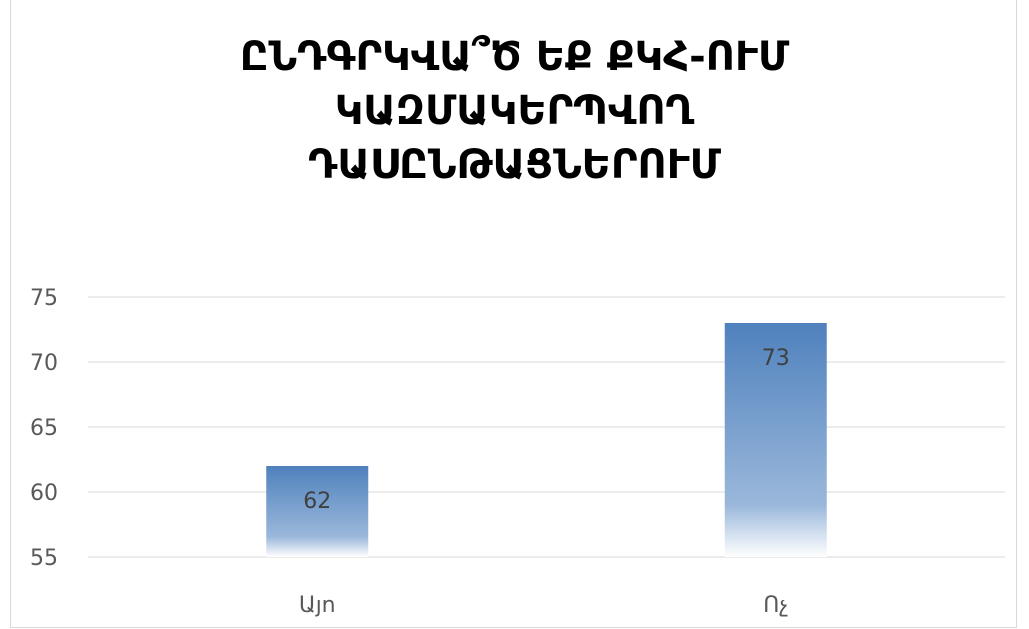 This screenshot has width=1029, height=629. What do you see at coordinates (44, 363) in the screenshot?
I see `y-tick-label: 70` at bounding box center [44, 363].